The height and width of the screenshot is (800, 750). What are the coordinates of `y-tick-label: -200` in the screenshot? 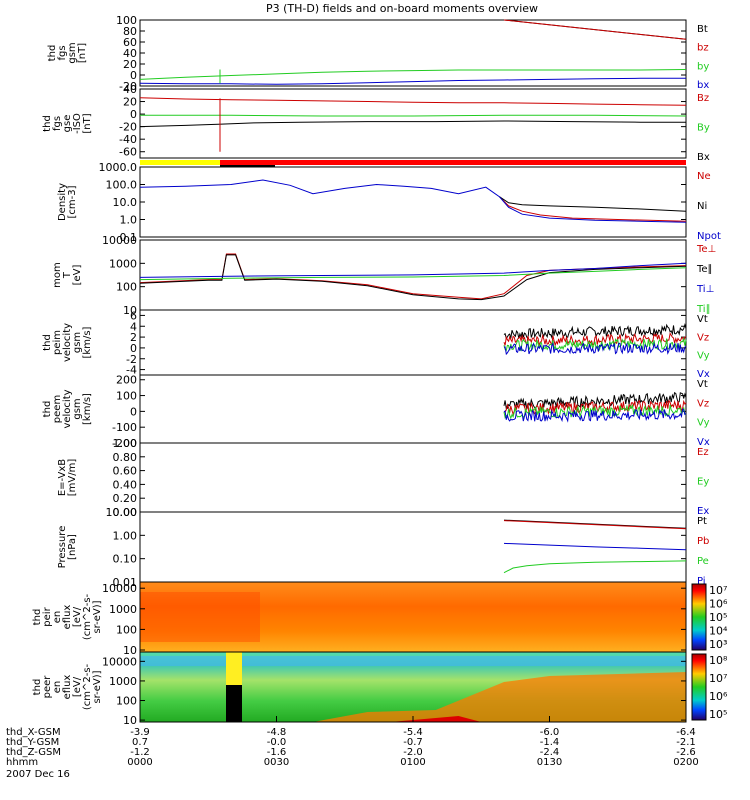 It's located at (124, 443).